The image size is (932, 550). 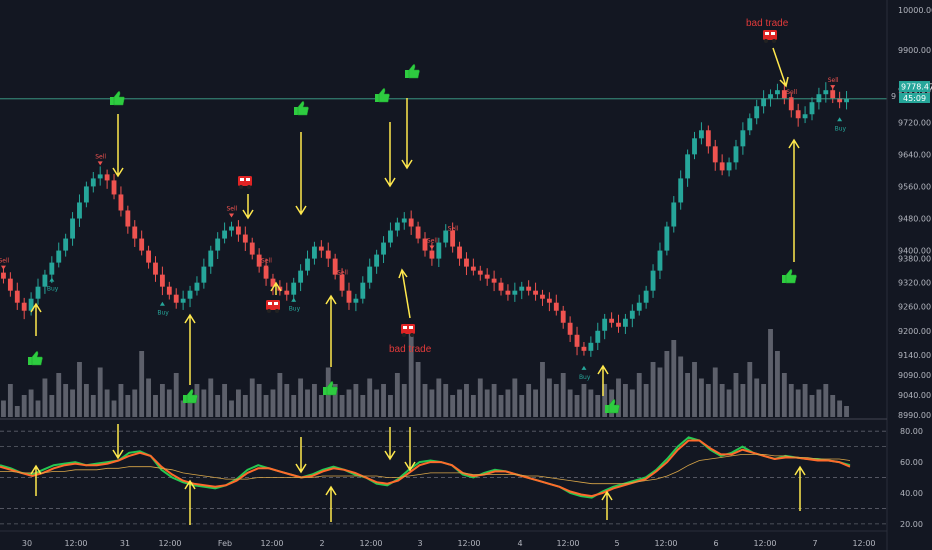 What do you see at coordinates (780, 67) in the screenshot?
I see `yellow-arrow-diagonal-icon` at bounding box center [780, 67].